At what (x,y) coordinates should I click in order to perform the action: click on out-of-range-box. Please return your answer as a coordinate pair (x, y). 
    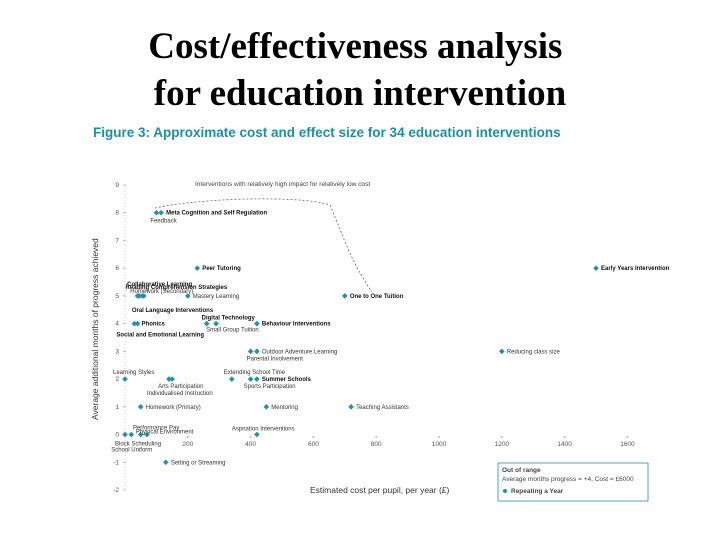
    Looking at the image, I should click on (573, 482).